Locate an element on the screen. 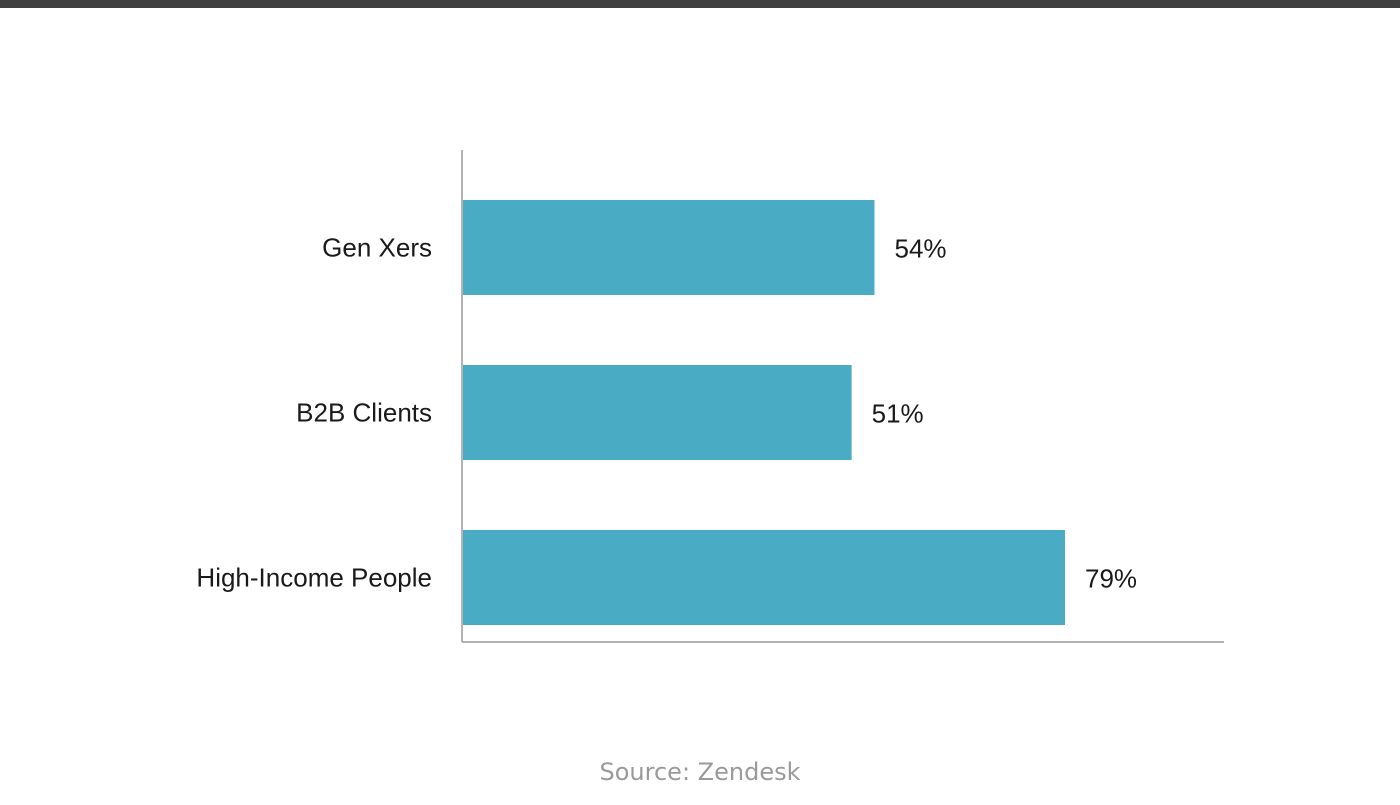  source-caption: Source: Zendesk is located at coordinates (700, 772).